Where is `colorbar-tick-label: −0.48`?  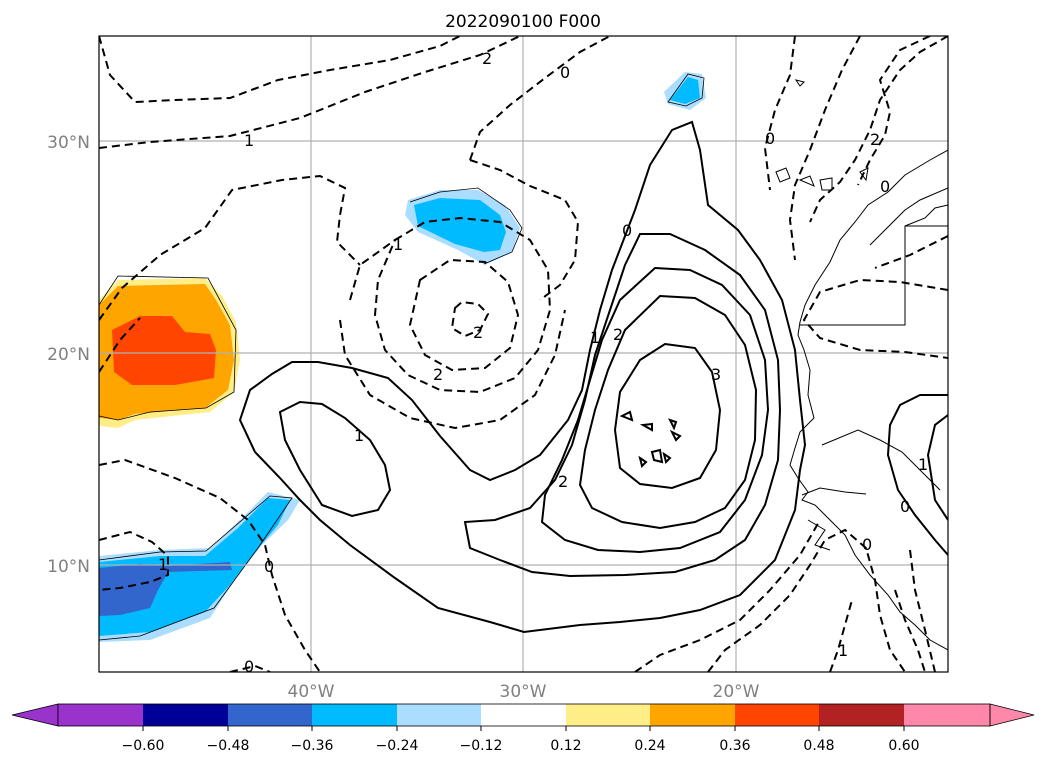
colorbar-tick-label: −0.48 is located at coordinates (228, 746).